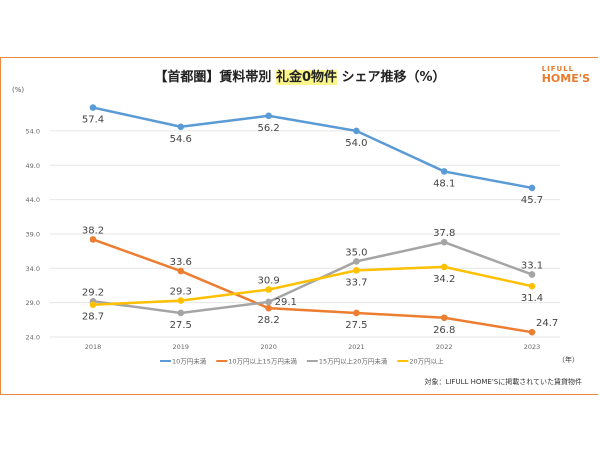 This screenshot has width=600, height=450. What do you see at coordinates (426, 361) in the screenshot?
I see `legend-label: 20万円以上` at bounding box center [426, 361].